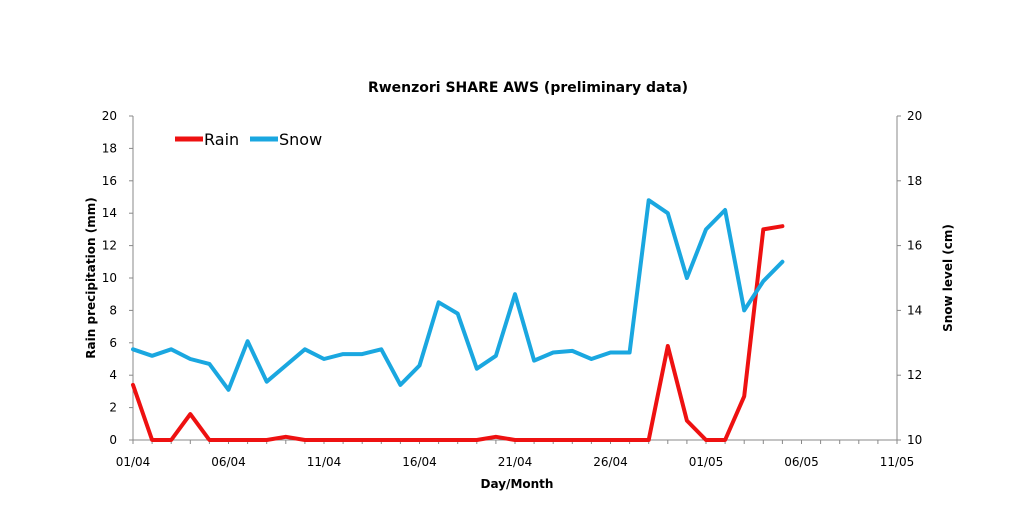 The height and width of the screenshot is (510, 1032). I want to click on y-tick-label: 14, so click(109, 213).